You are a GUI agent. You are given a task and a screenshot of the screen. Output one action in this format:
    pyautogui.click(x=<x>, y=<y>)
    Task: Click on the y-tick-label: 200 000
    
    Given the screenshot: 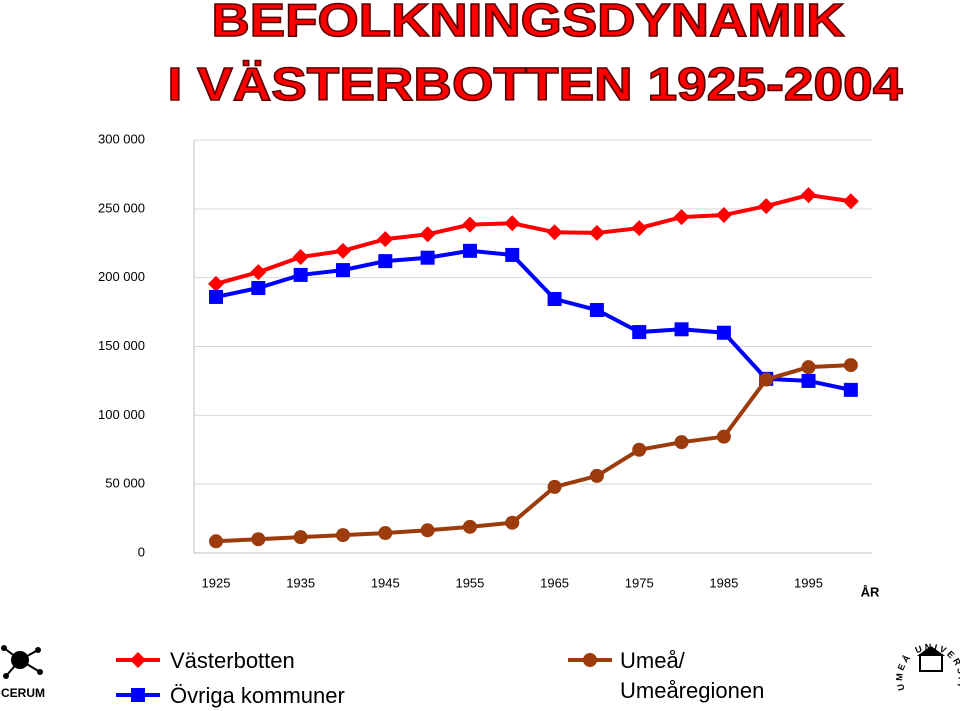 What is the action you would take?
    pyautogui.click(x=121, y=276)
    